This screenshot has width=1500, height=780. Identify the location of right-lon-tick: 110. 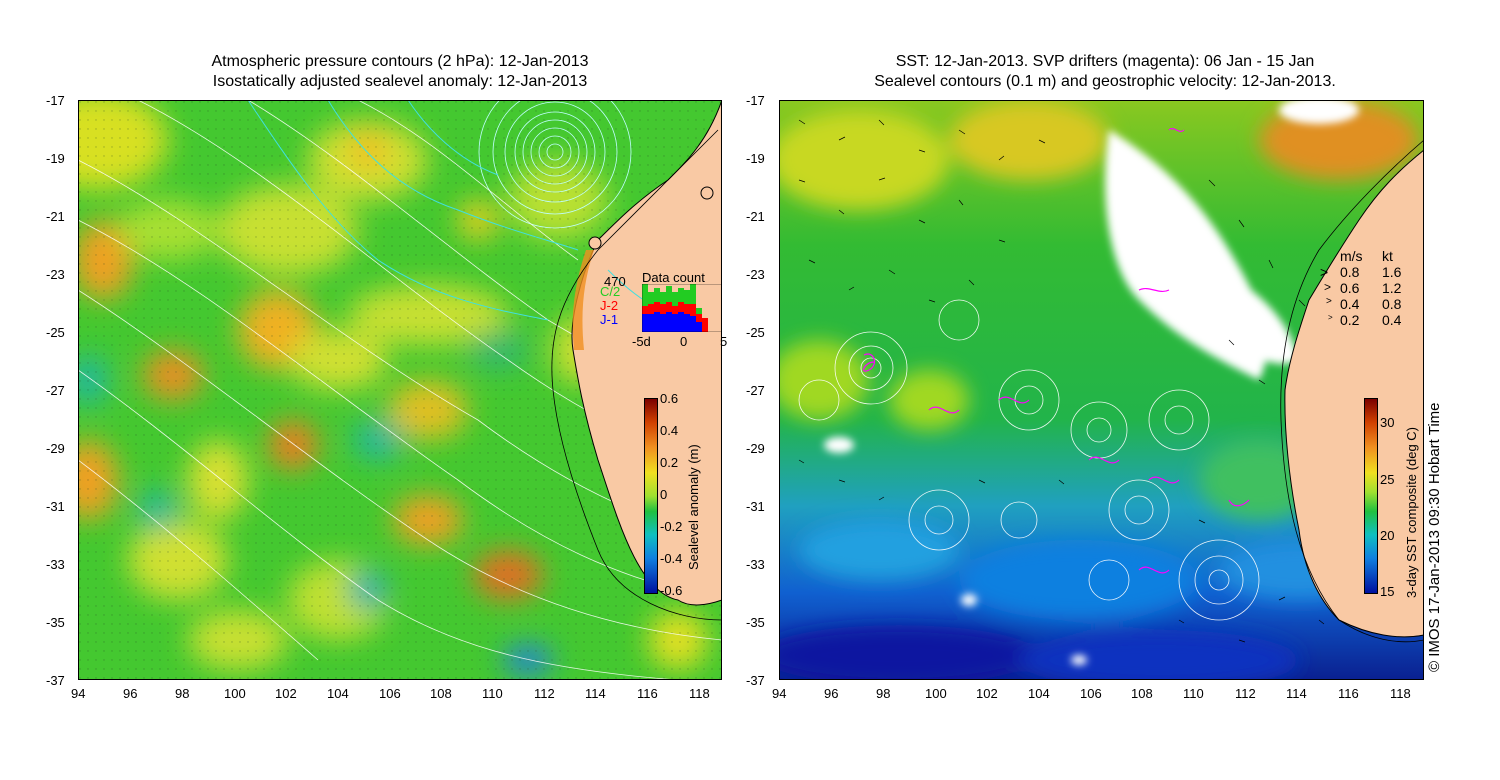
(1193, 693).